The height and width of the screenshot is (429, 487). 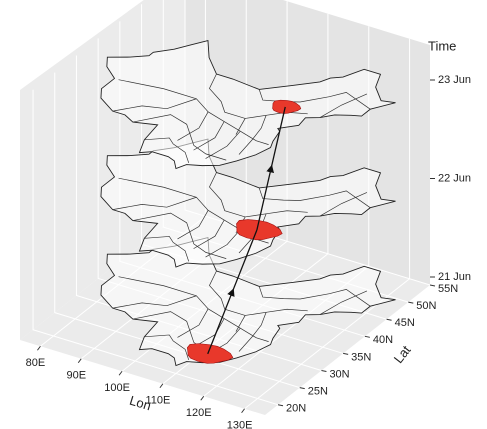 What do you see at coordinates (157, 401) in the screenshot?
I see `x-tick-label: 110E` at bounding box center [157, 401].